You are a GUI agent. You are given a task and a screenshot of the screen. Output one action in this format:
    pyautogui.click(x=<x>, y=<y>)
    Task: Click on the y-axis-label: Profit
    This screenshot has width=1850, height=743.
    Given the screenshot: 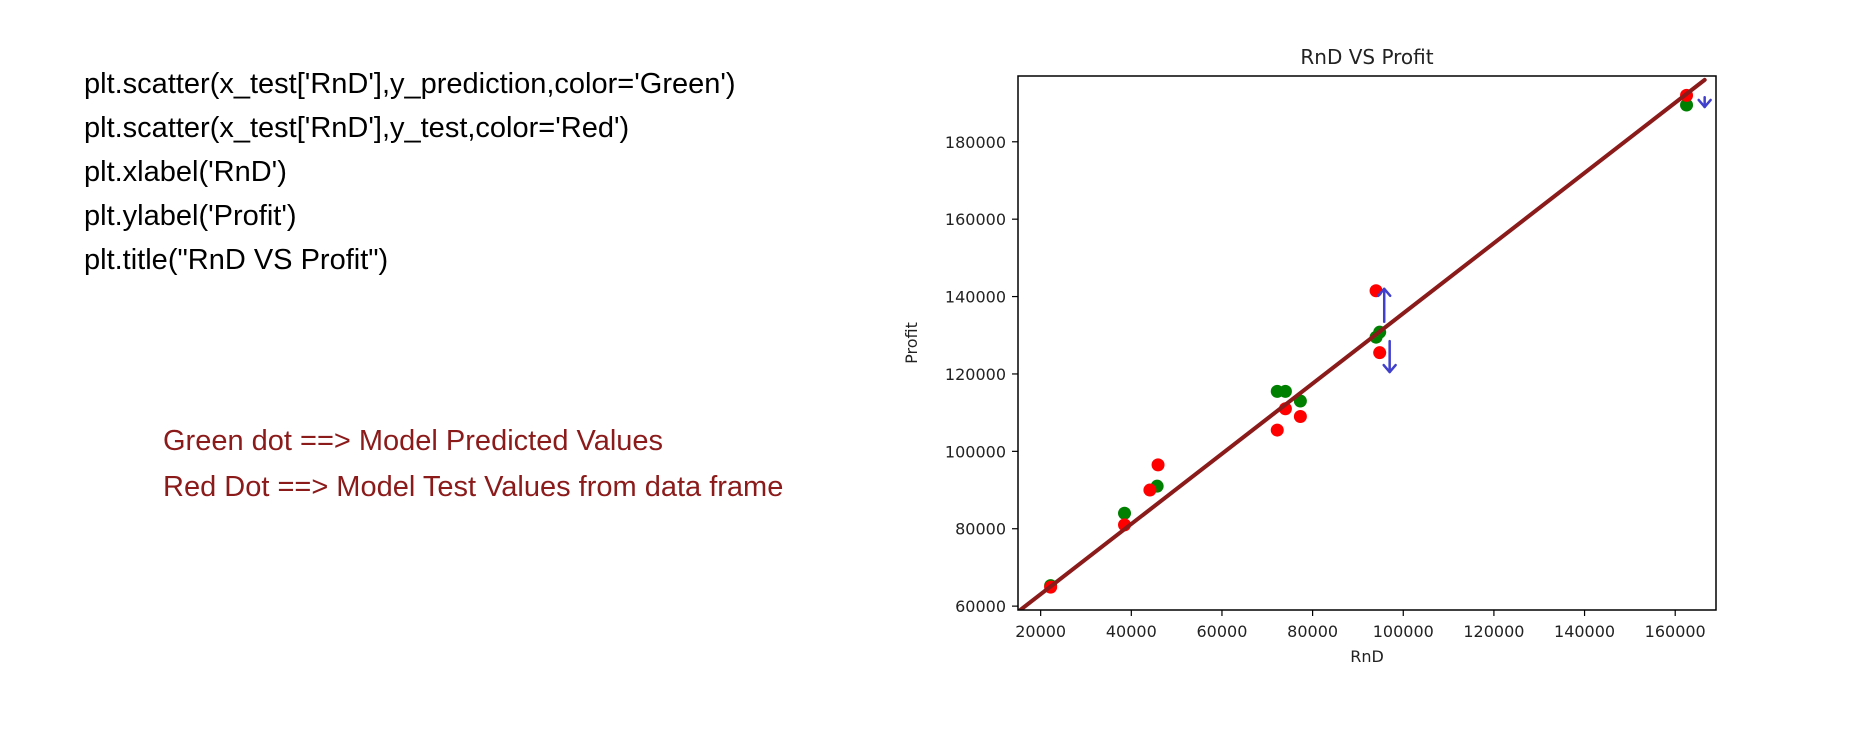 What is the action you would take?
    pyautogui.click(x=911, y=343)
    